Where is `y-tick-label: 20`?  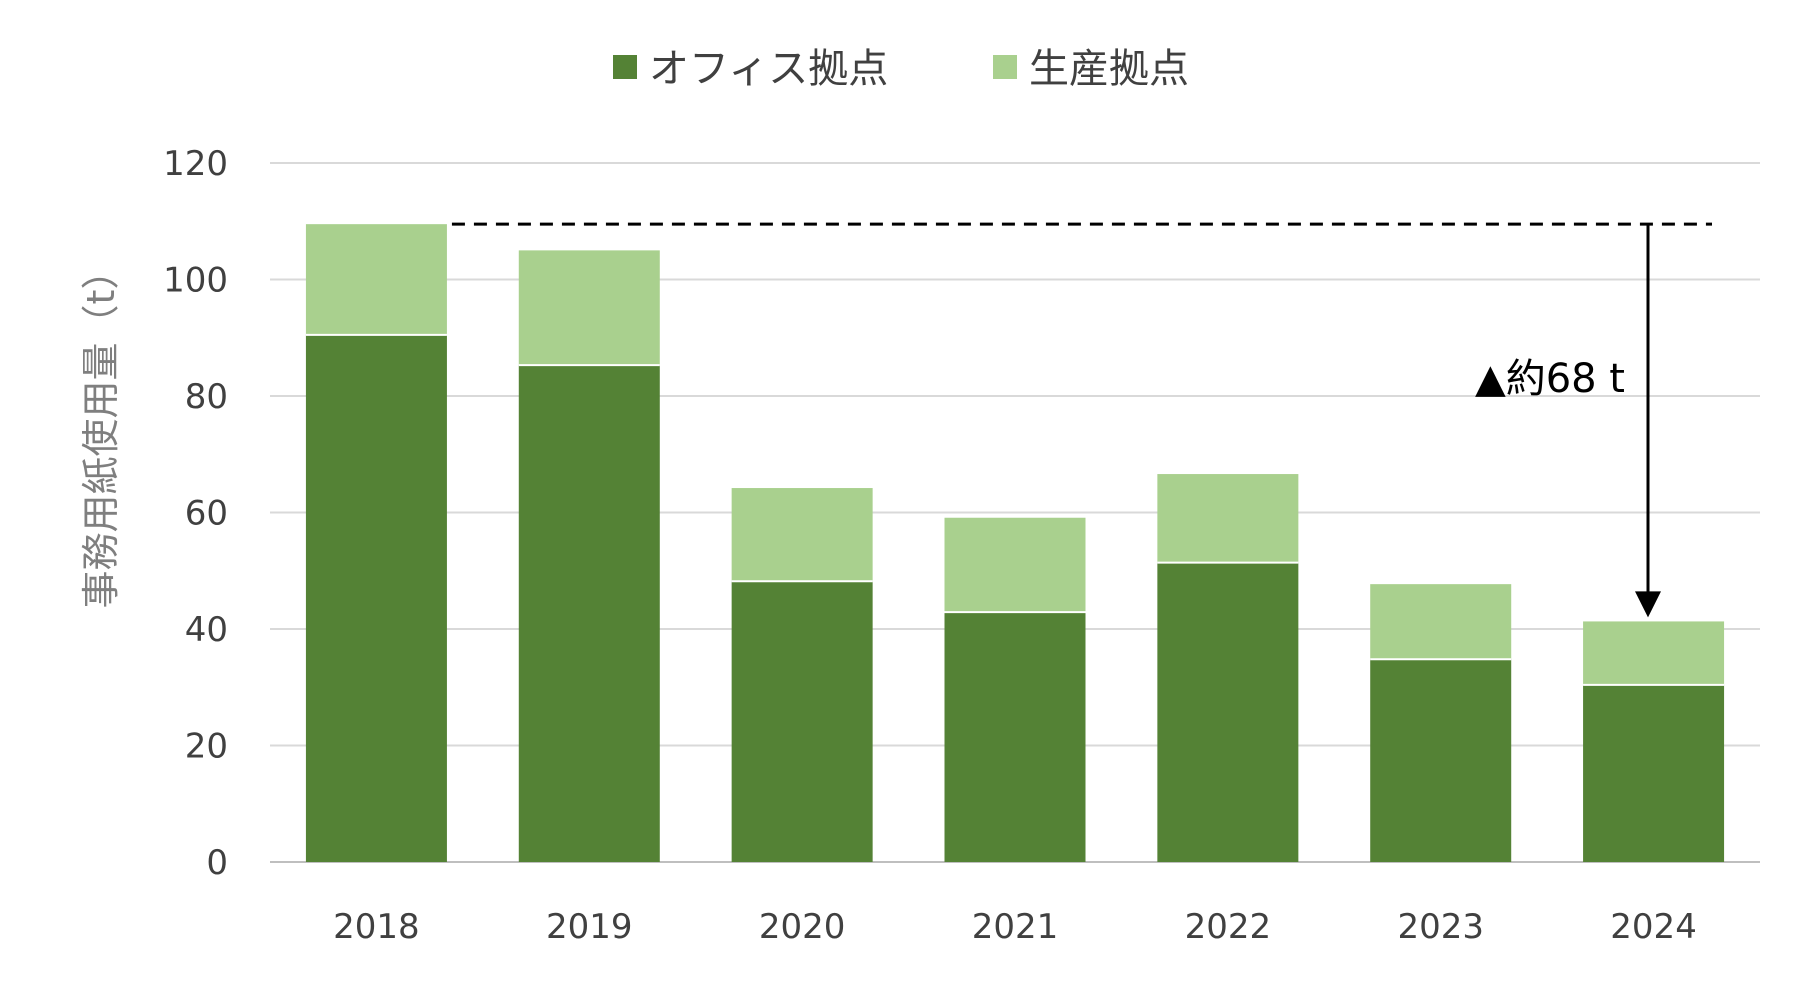
y-tick-label: 20 is located at coordinates (206, 747).